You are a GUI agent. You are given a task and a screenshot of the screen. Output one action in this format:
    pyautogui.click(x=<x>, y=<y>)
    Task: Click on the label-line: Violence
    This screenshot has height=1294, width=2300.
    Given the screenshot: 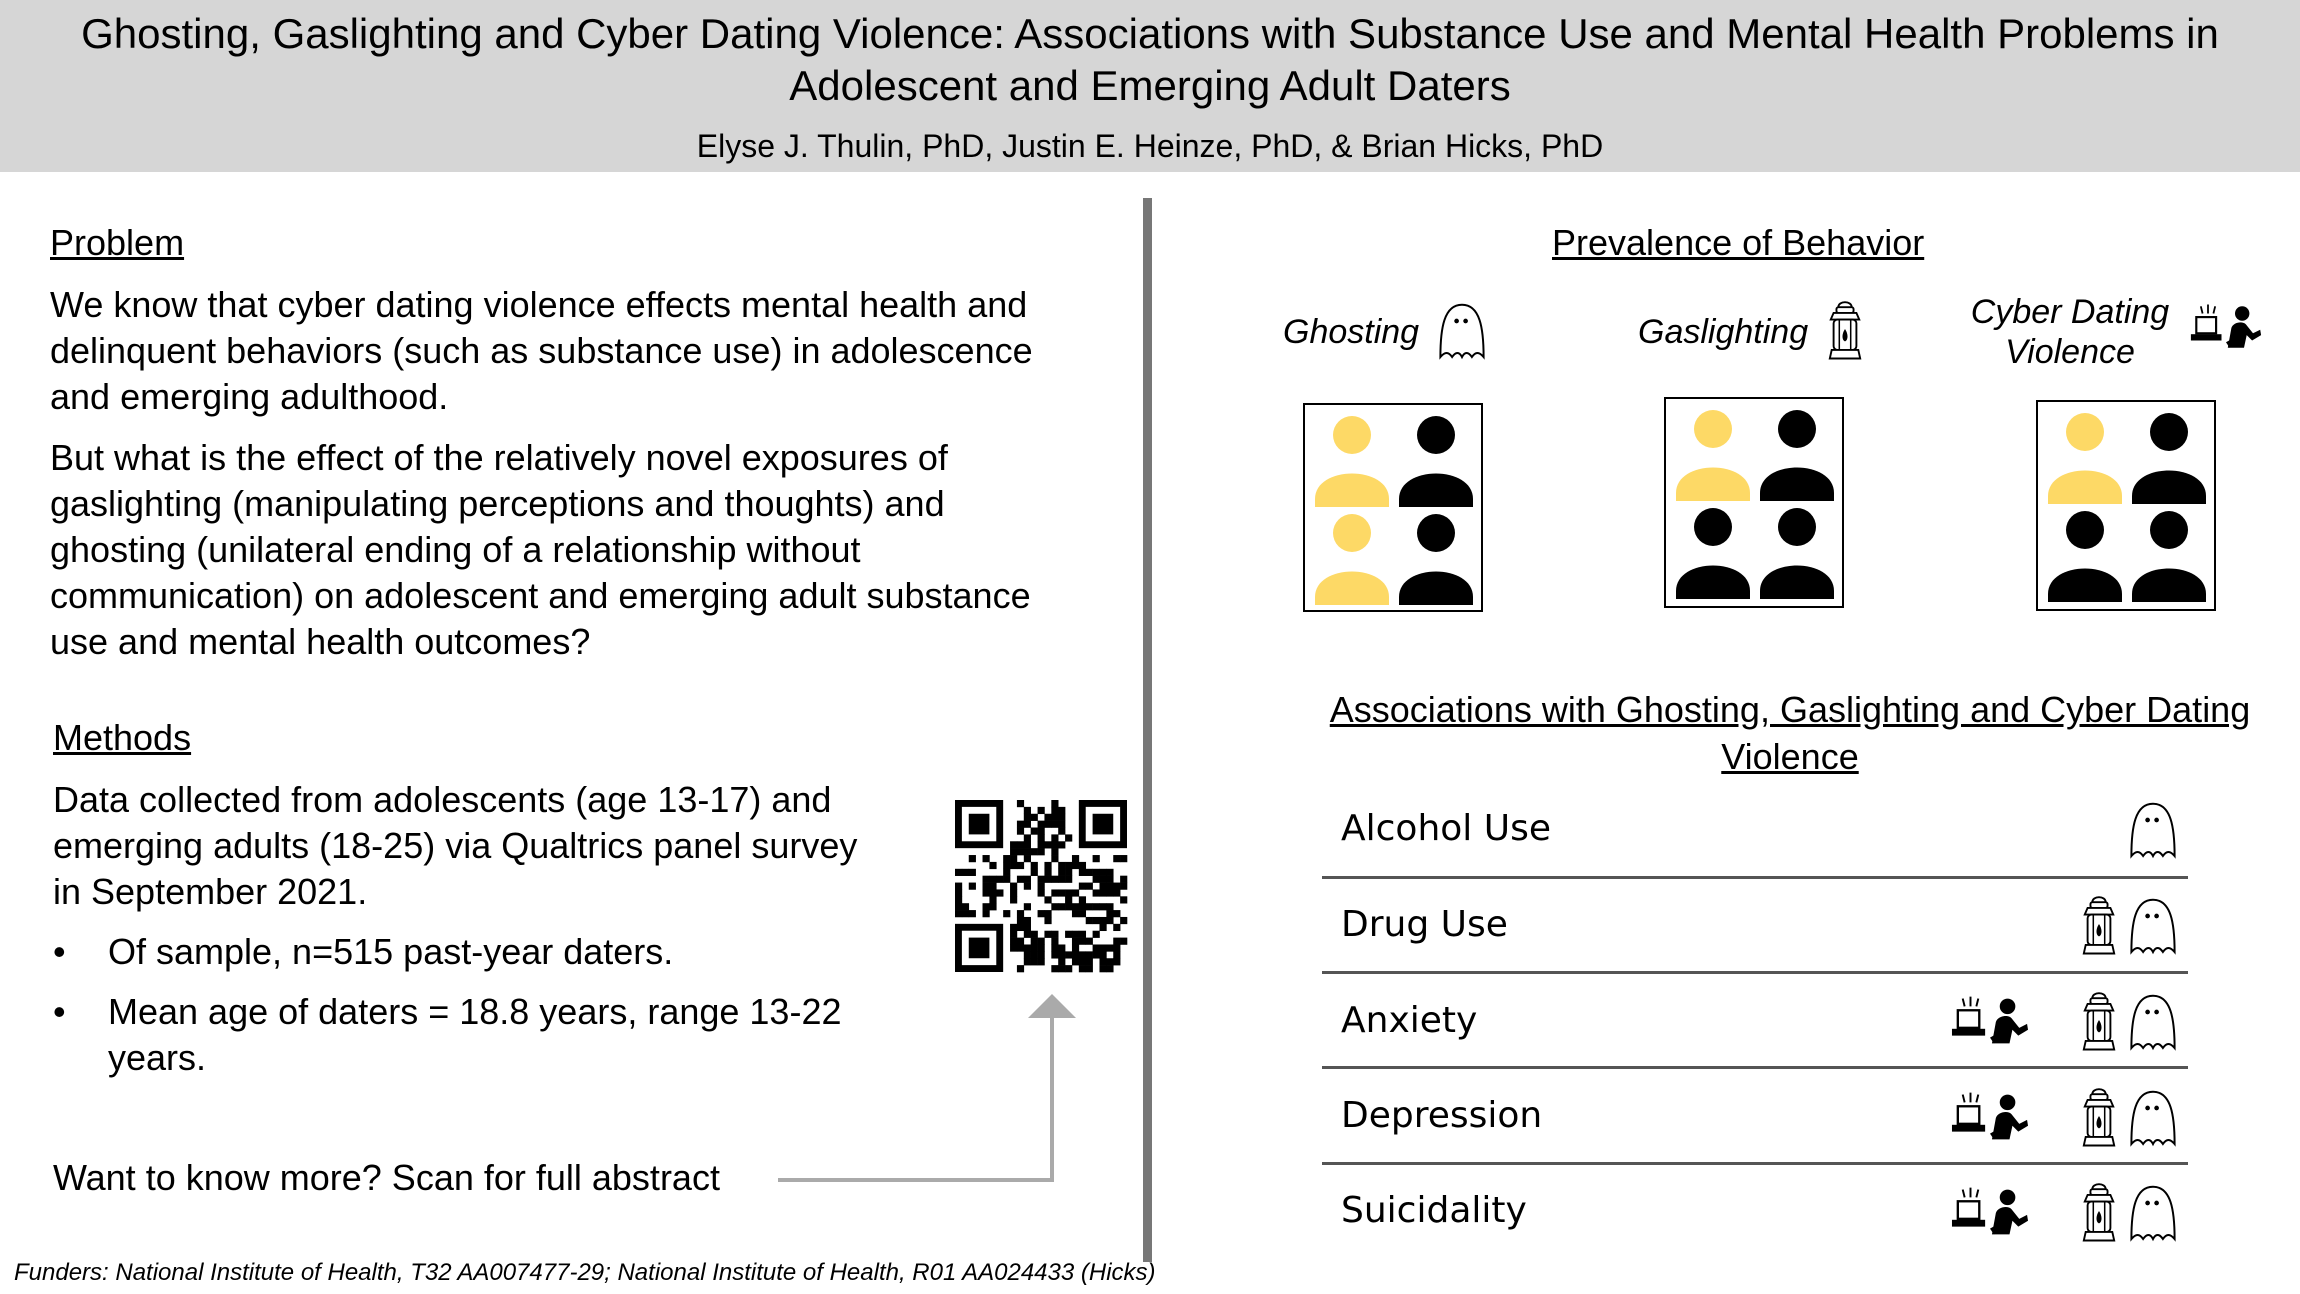 What is the action you would take?
    pyautogui.click(x=2070, y=352)
    